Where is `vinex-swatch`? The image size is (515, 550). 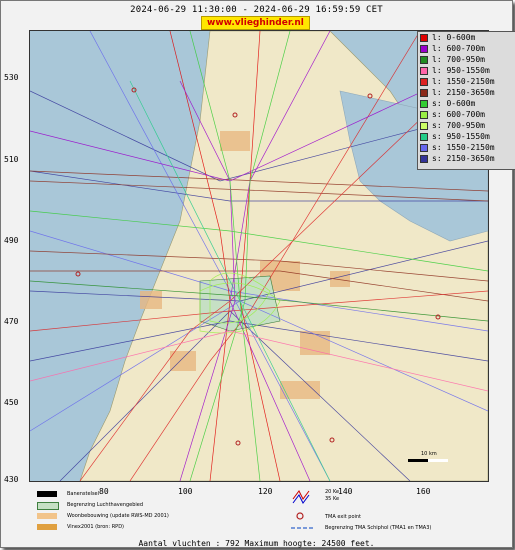 vinex-swatch is located at coordinates (47, 527).